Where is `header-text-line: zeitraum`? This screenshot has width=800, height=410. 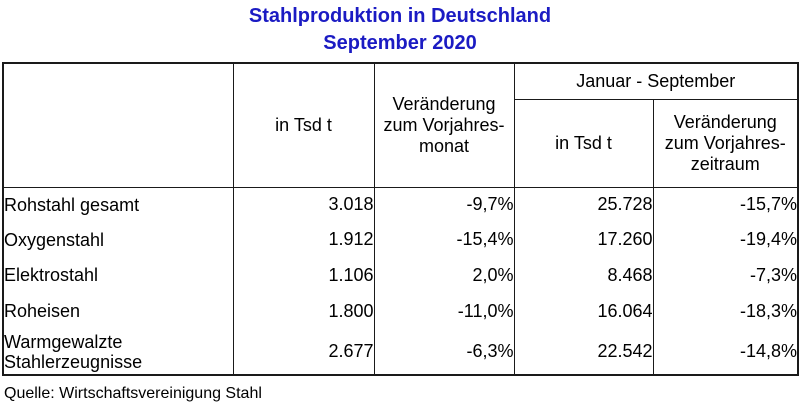
header-text-line: zeitraum is located at coordinates (725, 163).